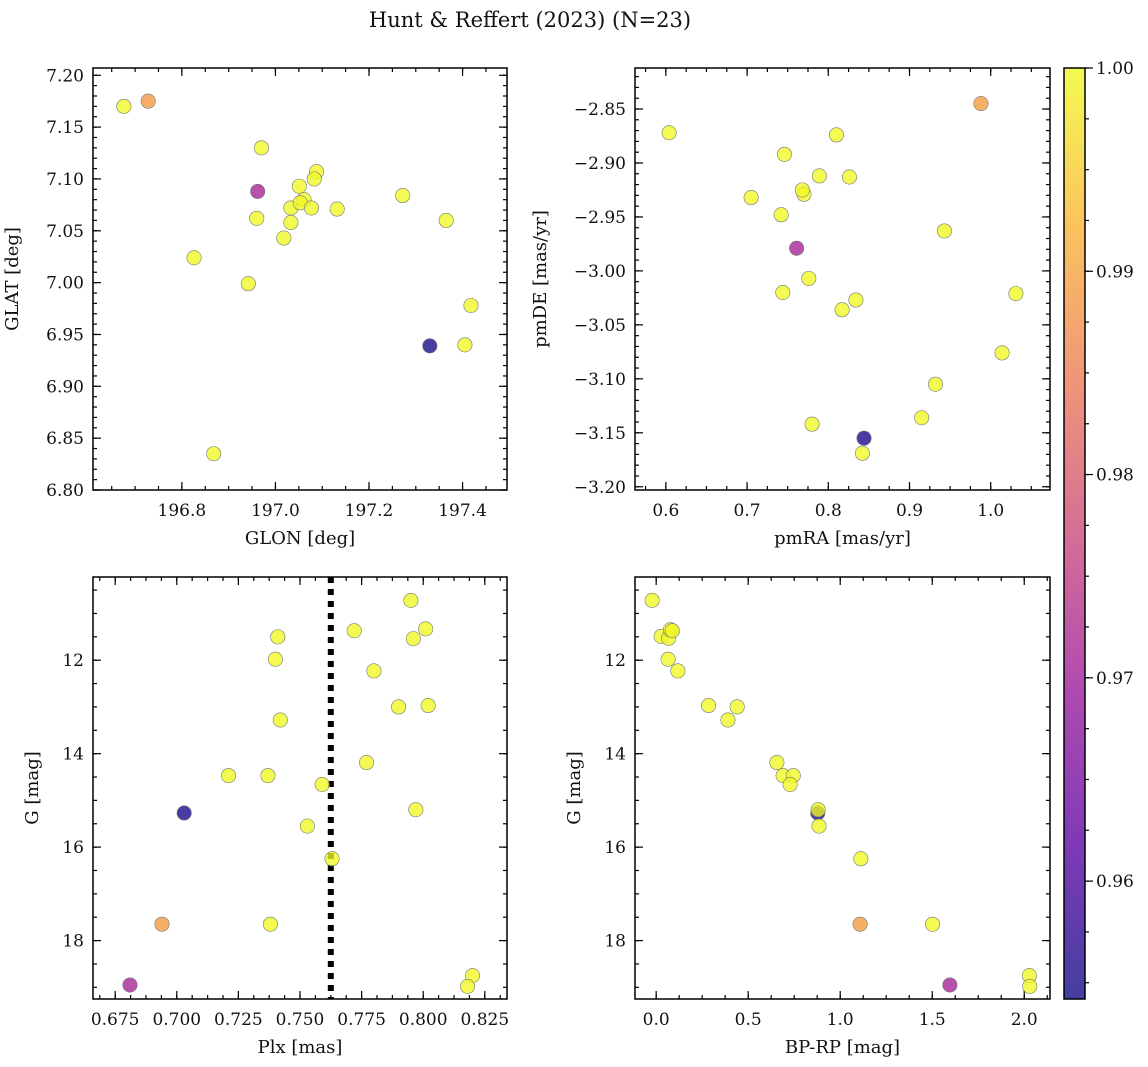  I want to click on x-tick-label: 2.0, so click(1024, 1020).